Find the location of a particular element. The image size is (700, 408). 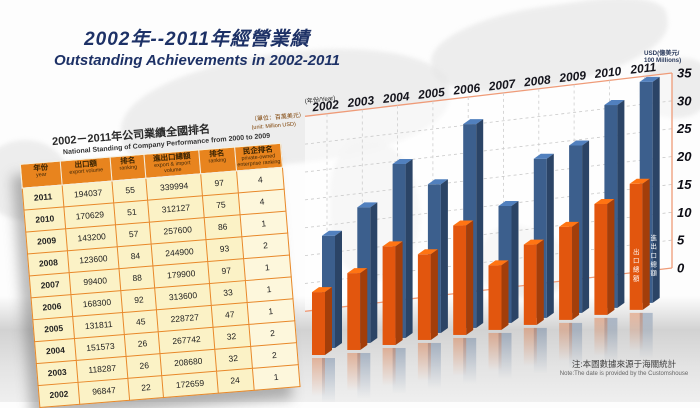

bar-export-2010-top is located at coordinates (604, 202).